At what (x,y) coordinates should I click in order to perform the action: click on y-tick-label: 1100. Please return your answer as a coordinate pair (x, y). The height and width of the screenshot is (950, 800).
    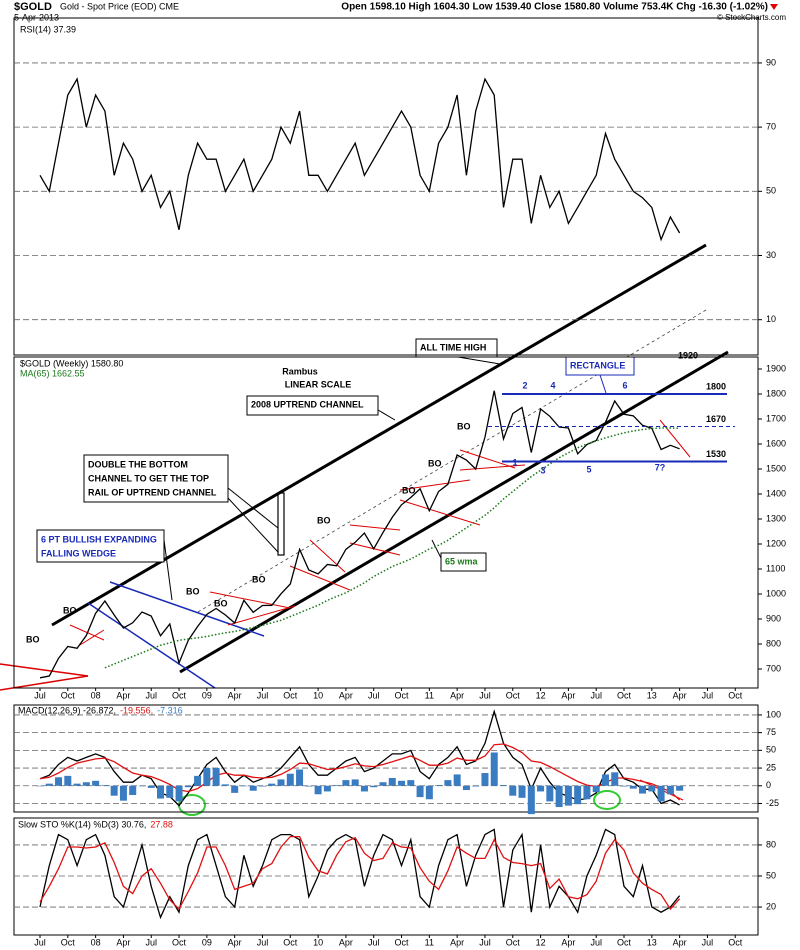
    Looking at the image, I should click on (775, 568).